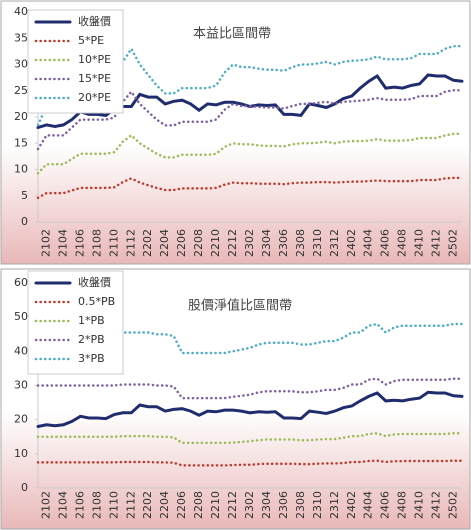 The height and width of the screenshot is (530, 471). I want to click on y-tick-label: 60, so click(21, 282).